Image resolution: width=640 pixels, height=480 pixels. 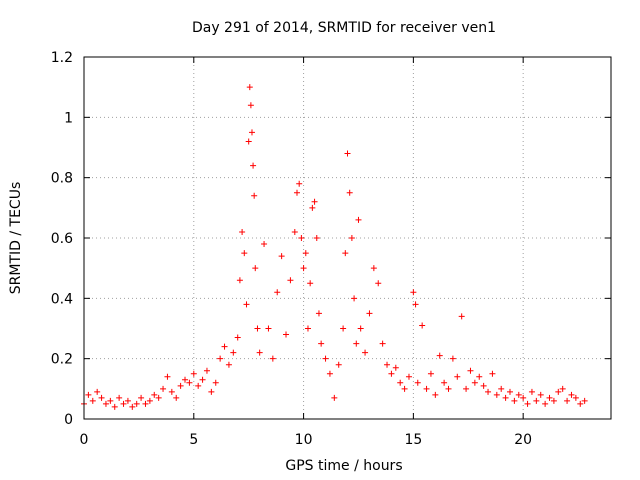 What do you see at coordinates (62, 360) in the screenshot?
I see `y-tick-label: 0.2` at bounding box center [62, 360].